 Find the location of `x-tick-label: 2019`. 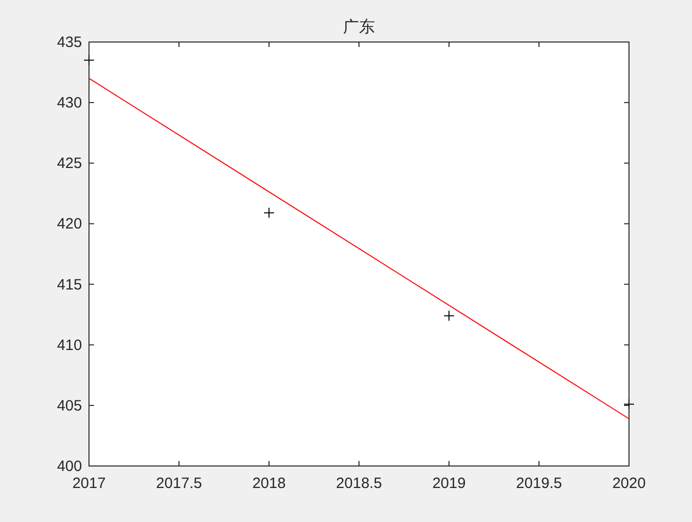

x-tick-label: 2019 is located at coordinates (449, 483).